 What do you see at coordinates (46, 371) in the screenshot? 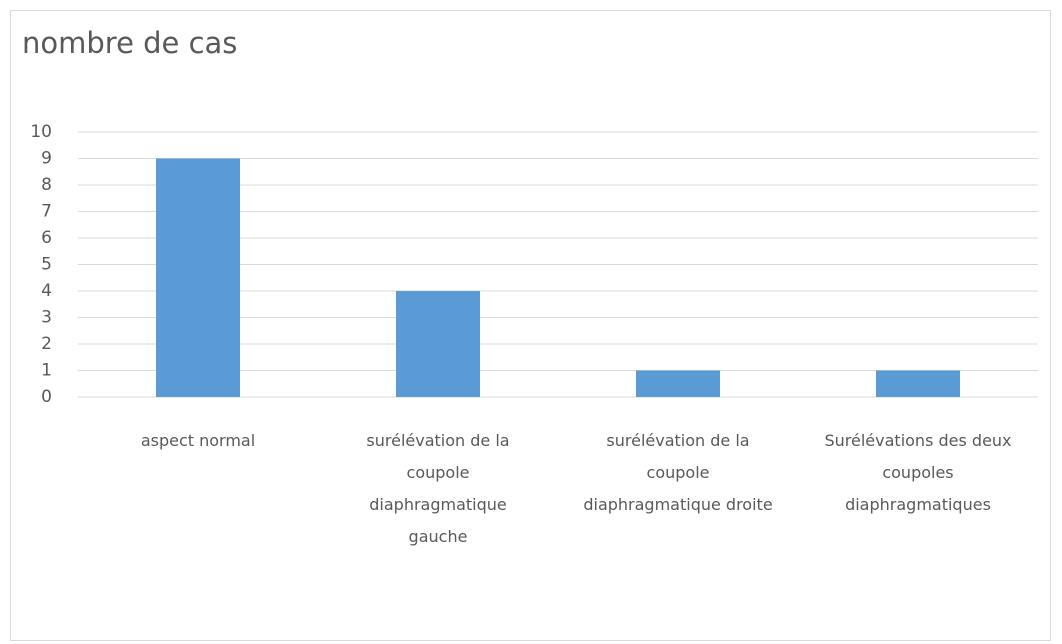
I see `y-tick-label: 1` at bounding box center [46, 371].